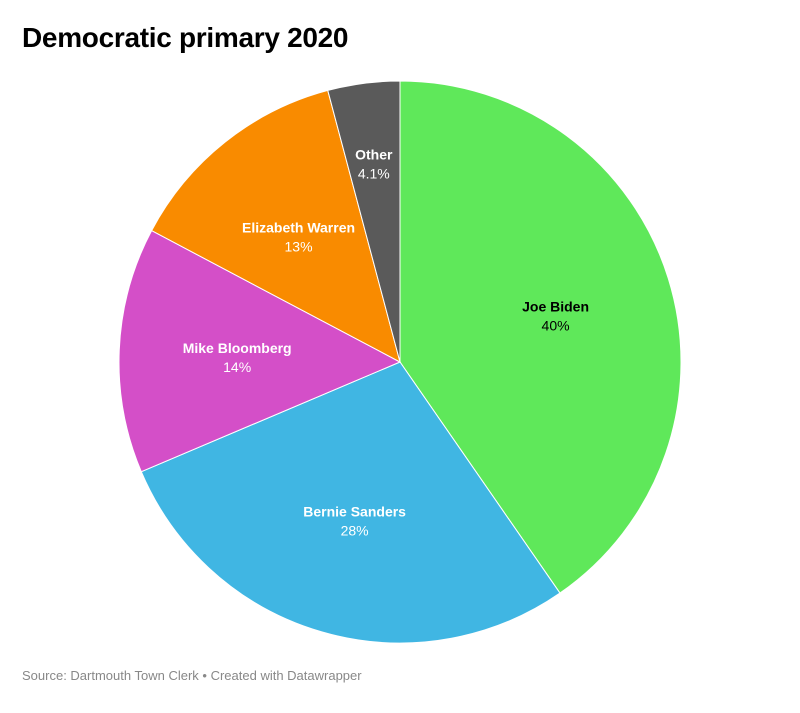 The width and height of the screenshot is (800, 713). I want to click on slice-value-bernie-sanders: 28%, so click(355, 531).